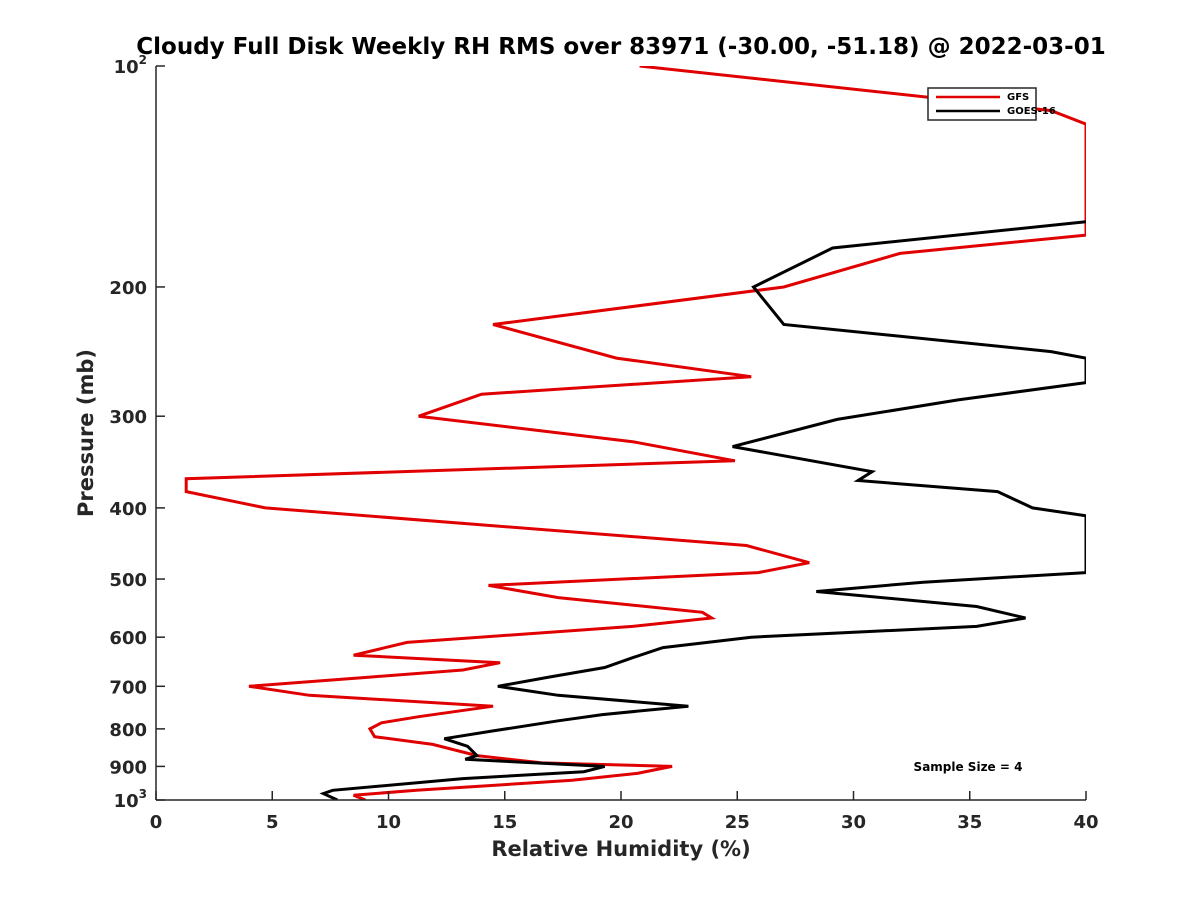 The image size is (1200, 900). Describe the element at coordinates (137, 432) in the screenshot. I see `y-ticks: 10² 200 300 400 500 600 700 800 900 10³` at that location.